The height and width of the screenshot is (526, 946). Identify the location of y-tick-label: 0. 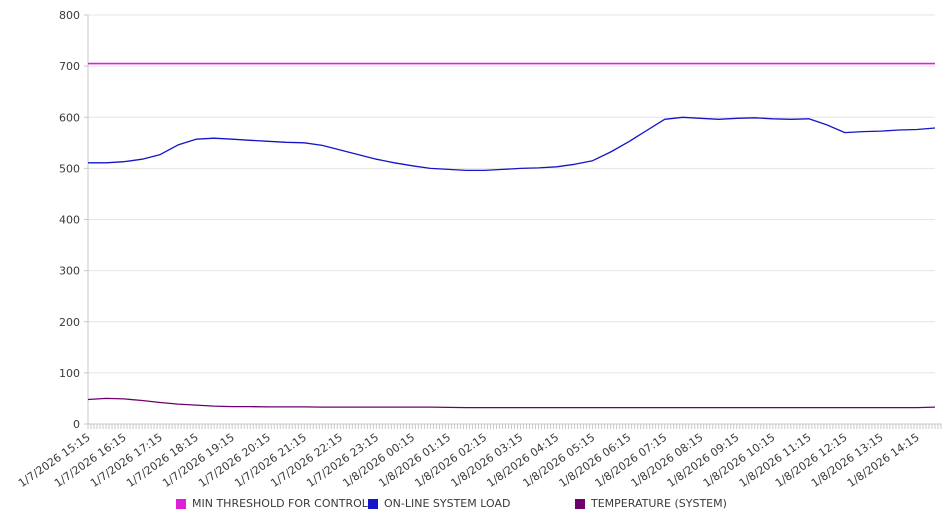
(76, 424).